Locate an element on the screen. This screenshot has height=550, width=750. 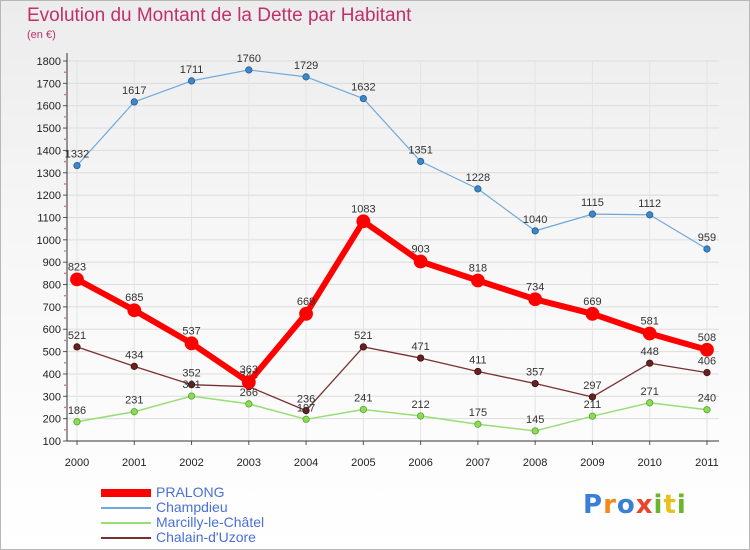
data-label: 301 is located at coordinates (191, 385).